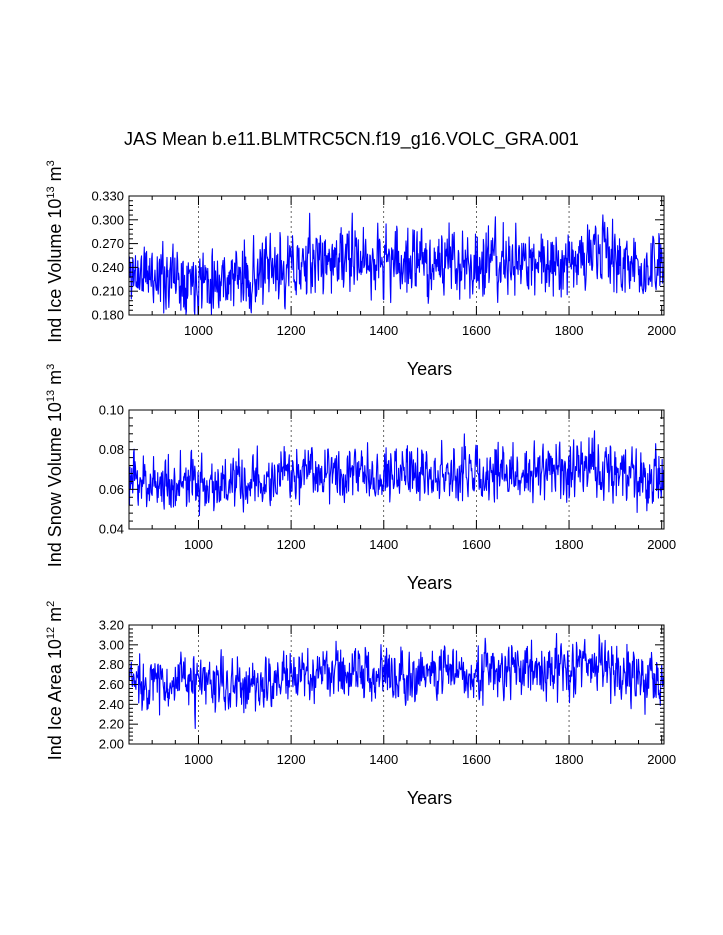  I want to click on y-tick-label: 2.20, so click(111, 724).